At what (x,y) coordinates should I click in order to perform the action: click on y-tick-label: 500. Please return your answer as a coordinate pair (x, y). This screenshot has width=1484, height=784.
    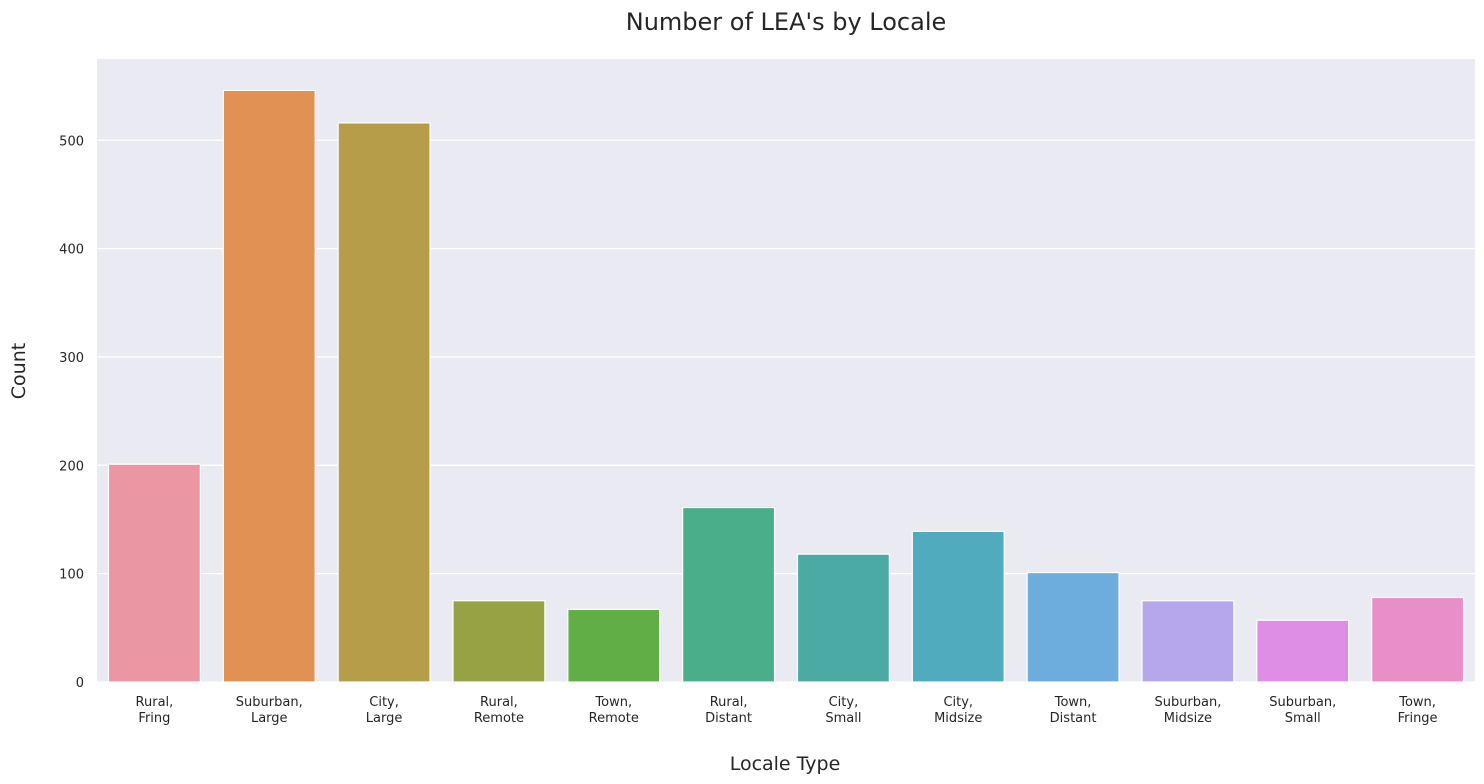
    Looking at the image, I should click on (71, 141).